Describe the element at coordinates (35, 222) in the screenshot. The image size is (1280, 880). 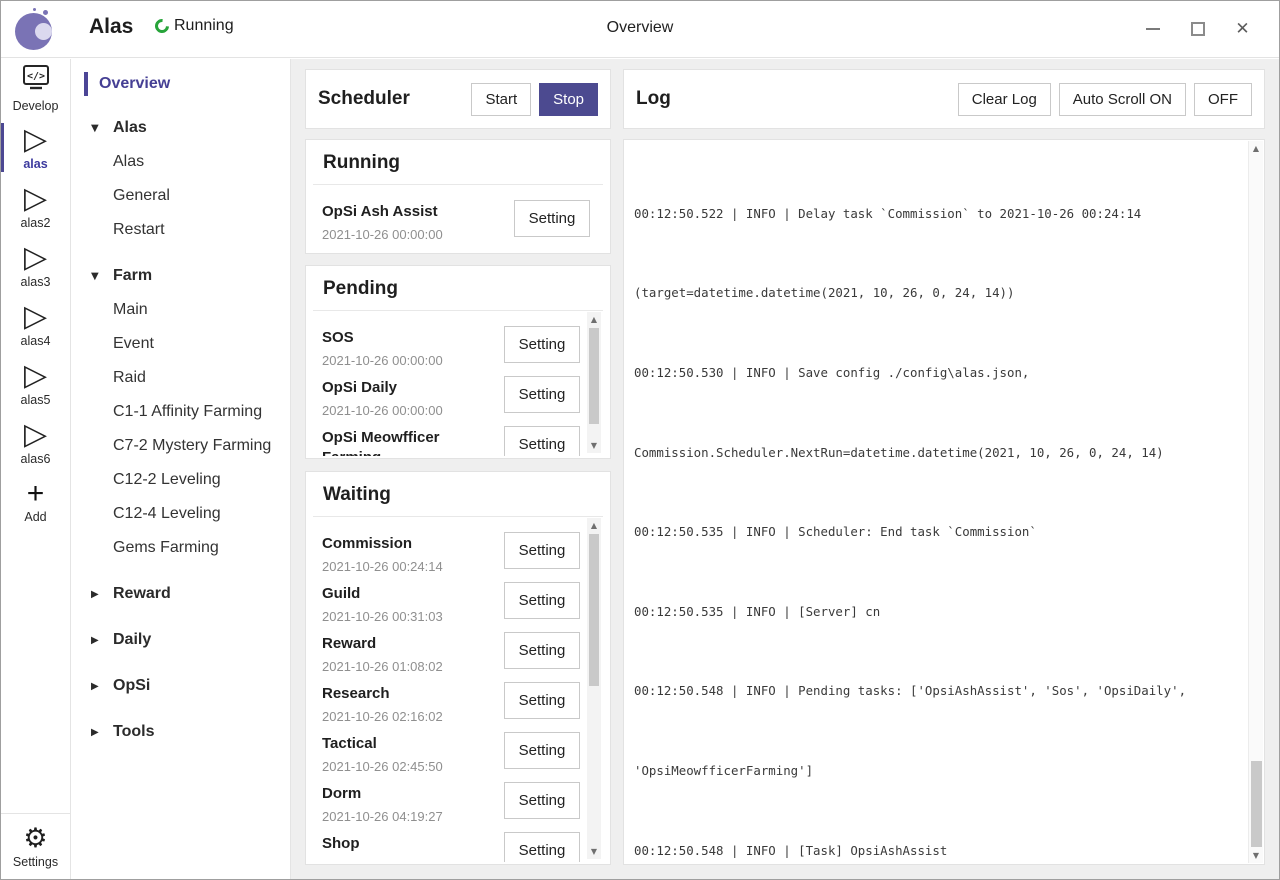
I see `sidebar-item-label: alas2` at that location.